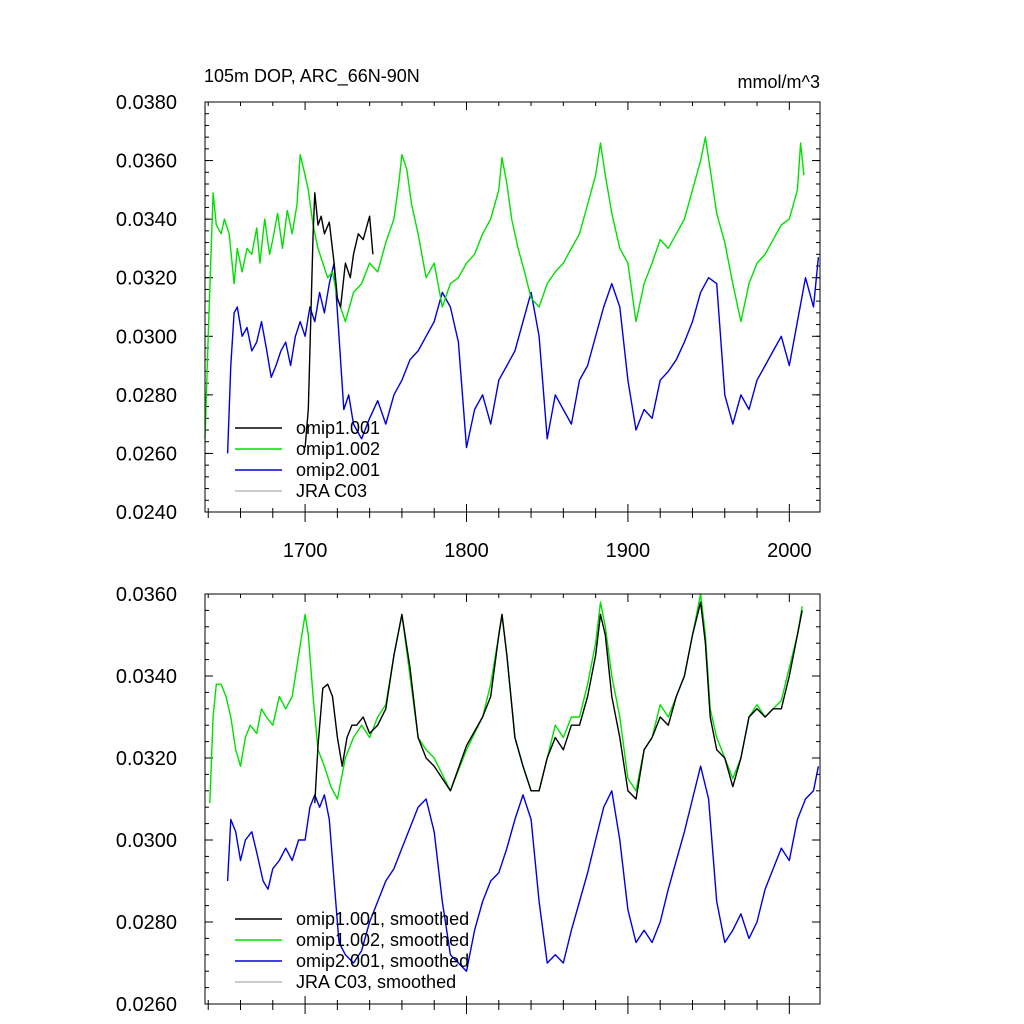 Image resolution: width=1024 pixels, height=1024 pixels. Describe the element at coordinates (382, 940) in the screenshot. I see `legend-label: omip1.002, smoothed` at that location.